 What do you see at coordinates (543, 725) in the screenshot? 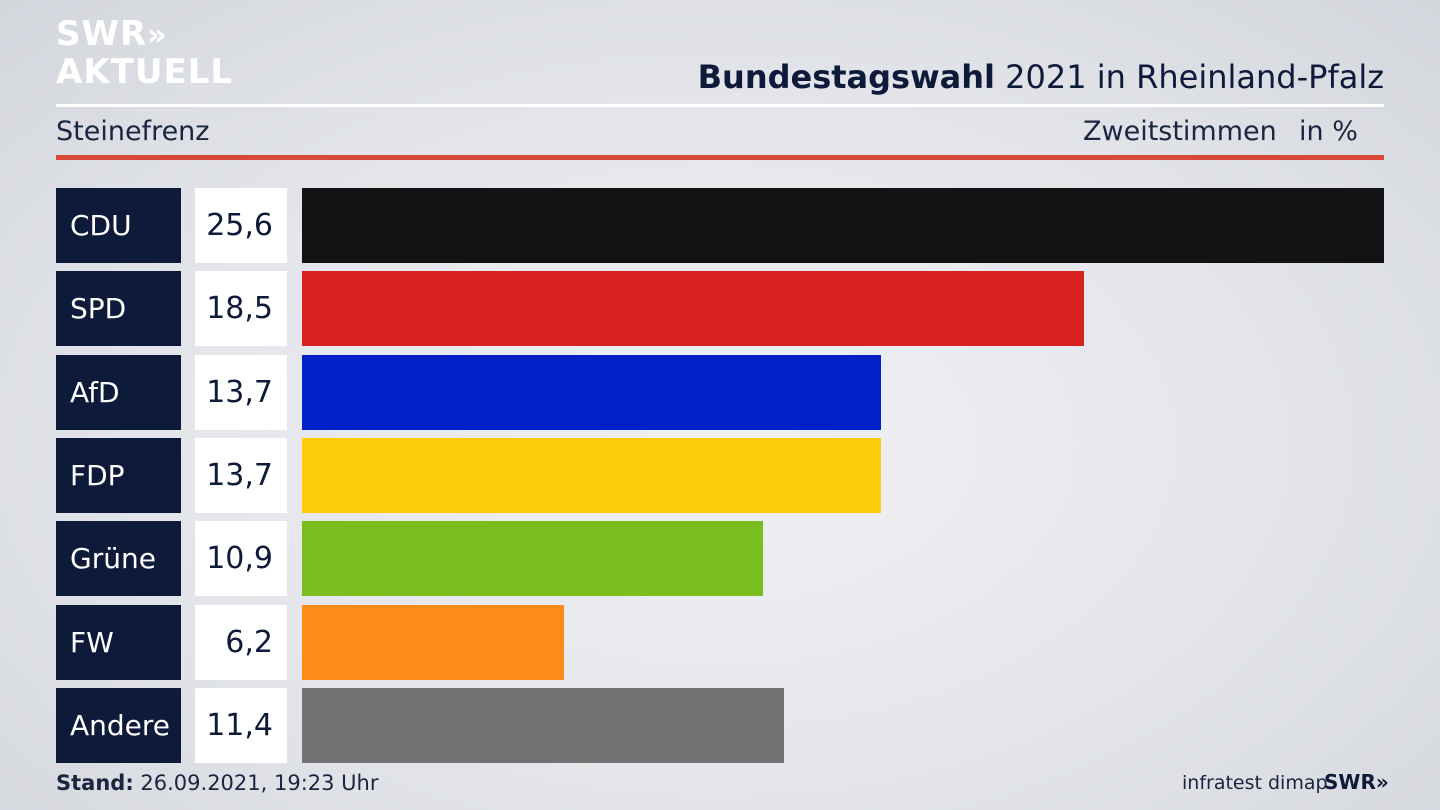
I see `bar-andere` at bounding box center [543, 725].